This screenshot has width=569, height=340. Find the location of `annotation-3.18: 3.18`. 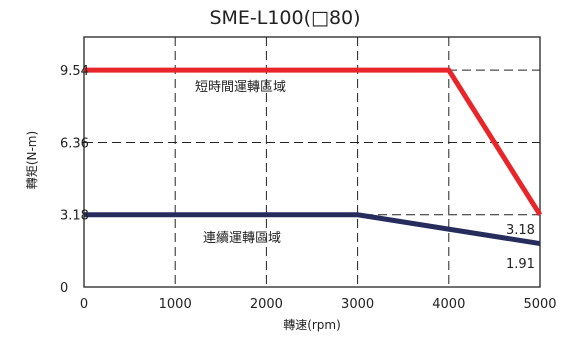

annotation-3.18: 3.18 is located at coordinates (520, 230).